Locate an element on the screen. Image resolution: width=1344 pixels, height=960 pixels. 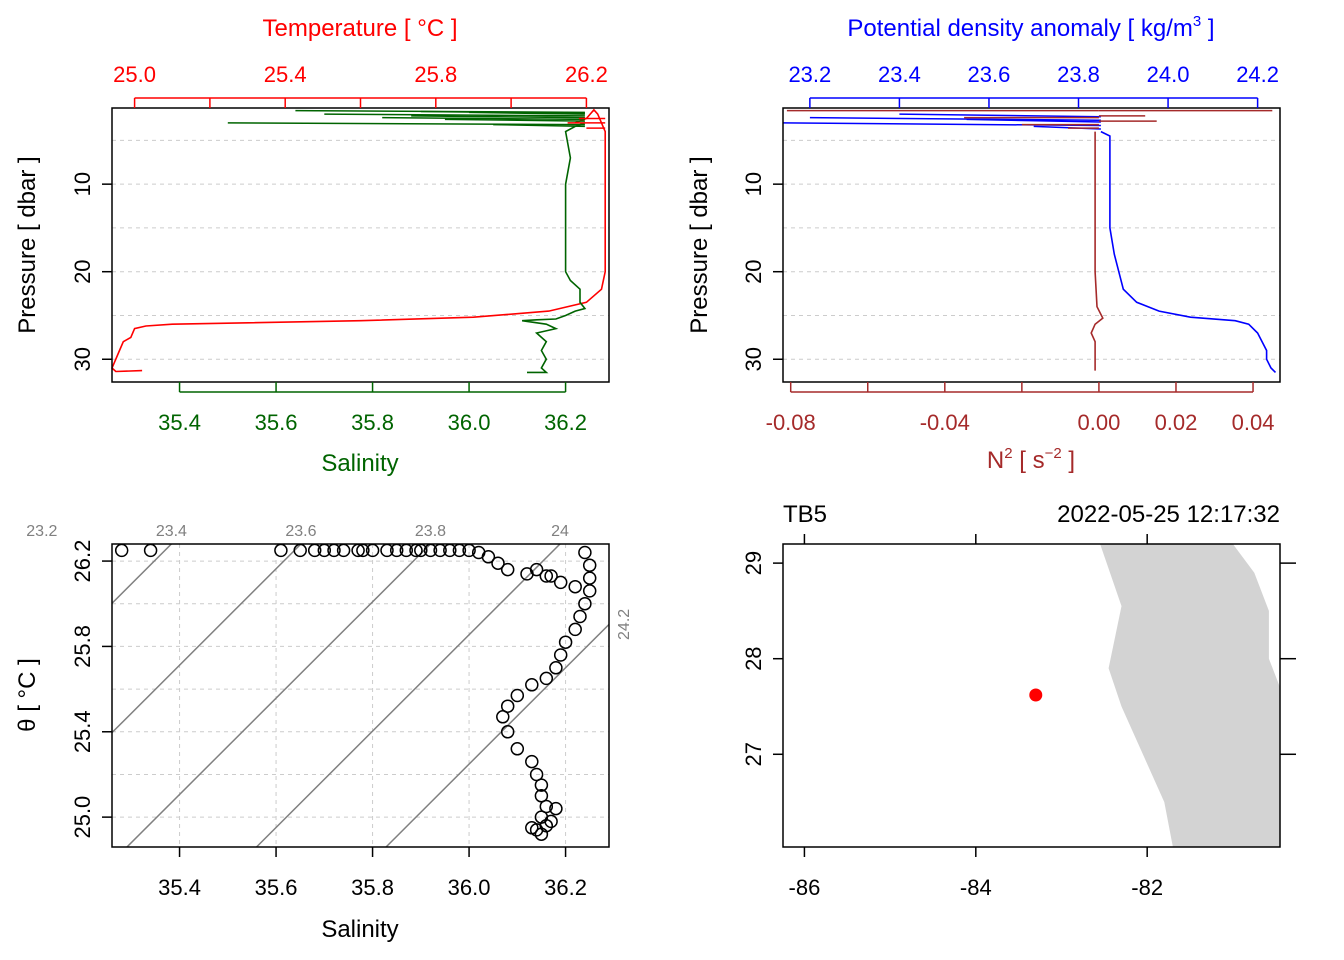
p1-series-salinity is located at coordinates (554, 248).